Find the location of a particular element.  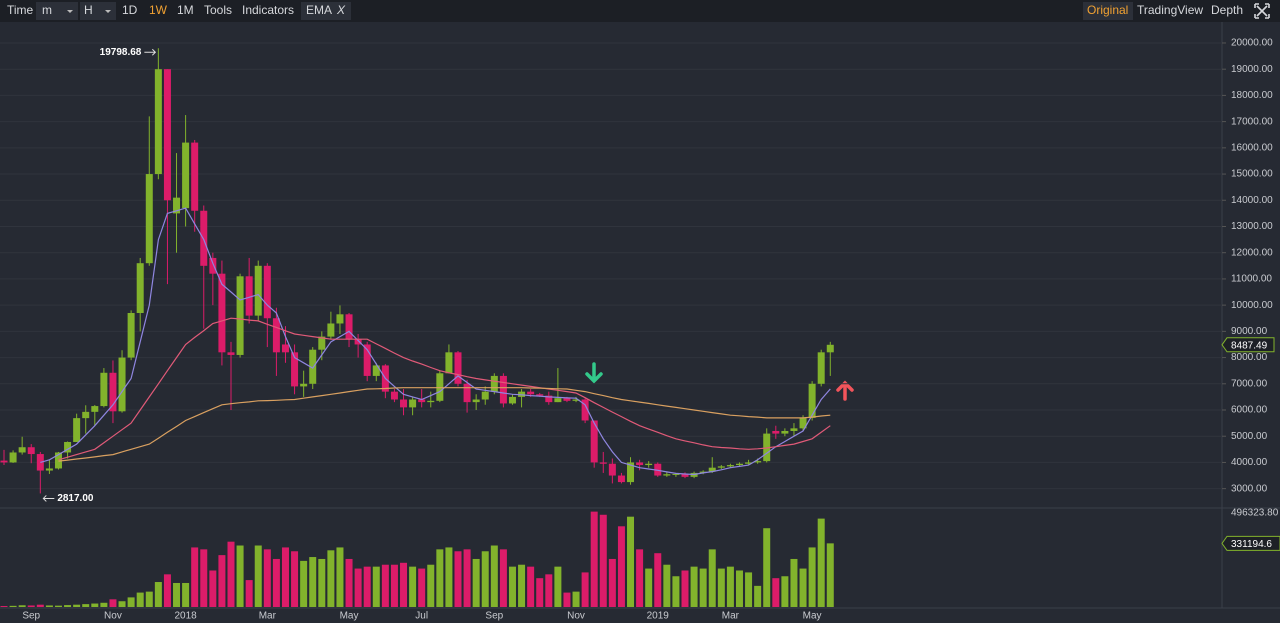

toolbar-item: 1W is located at coordinates (158, 10).